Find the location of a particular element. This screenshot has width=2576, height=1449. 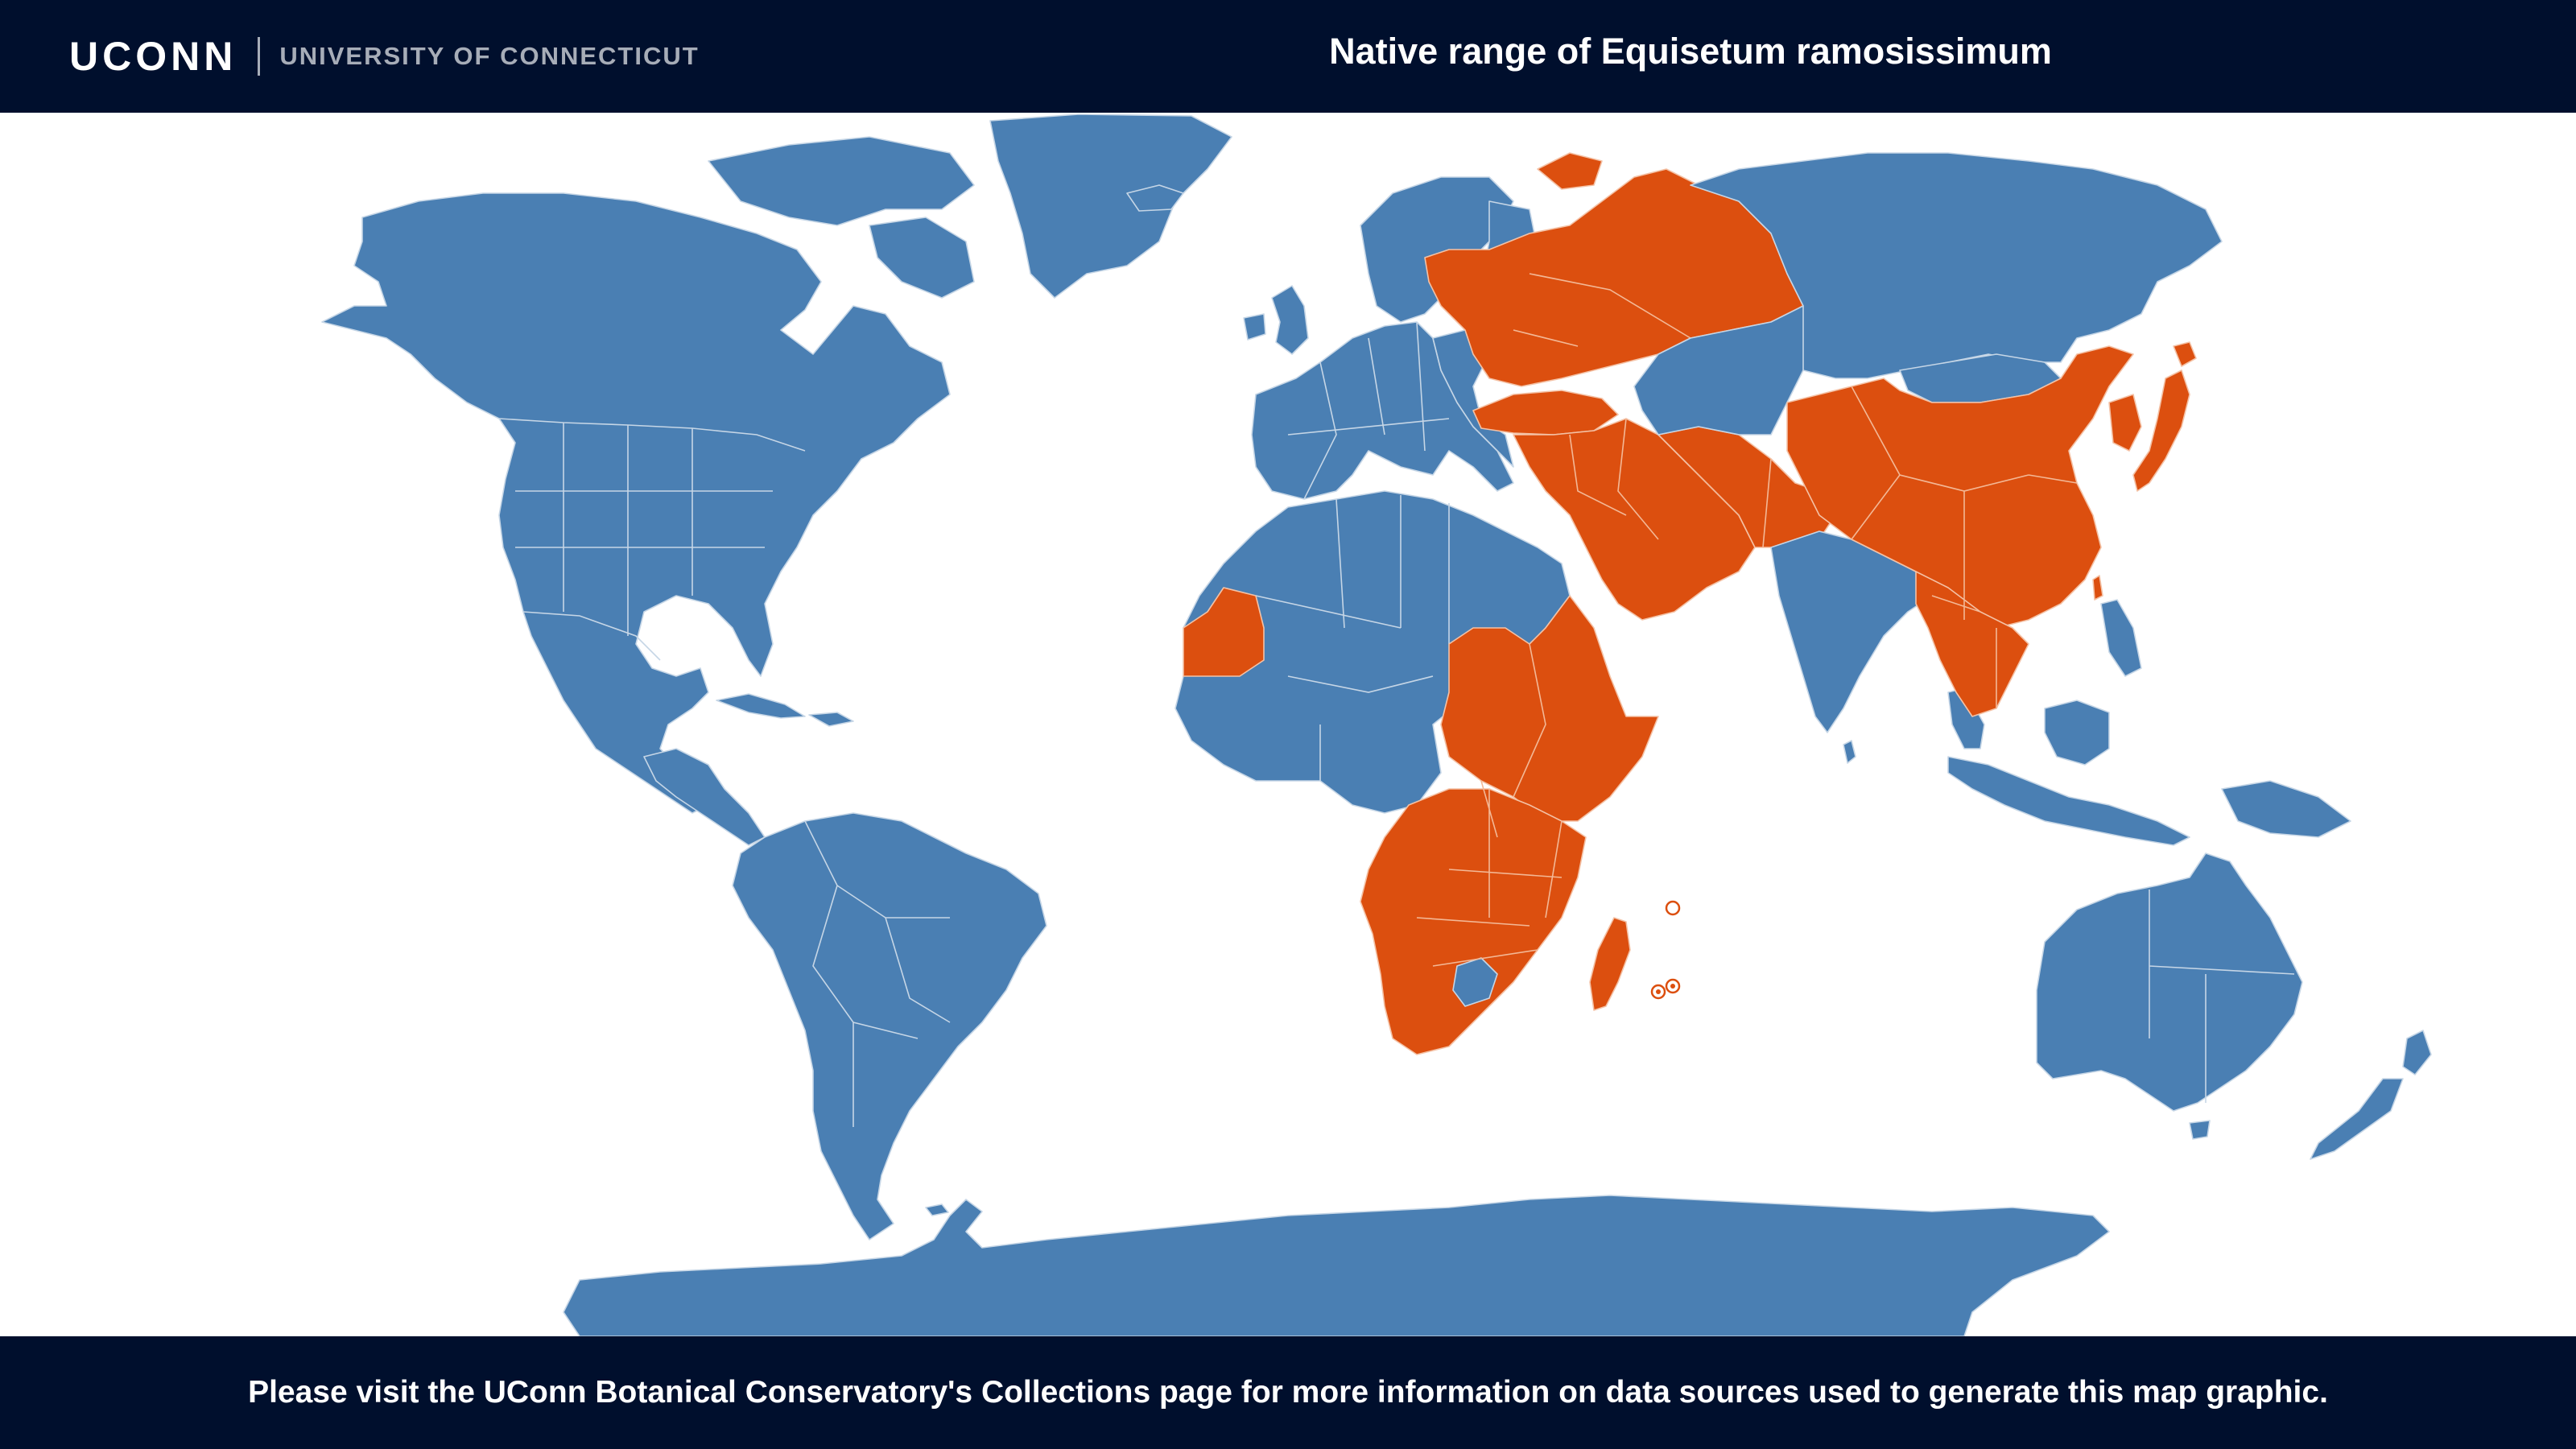

uconn-logo: UCONN UNIVERSITY OF CONNECTICUT is located at coordinates (384, 56).